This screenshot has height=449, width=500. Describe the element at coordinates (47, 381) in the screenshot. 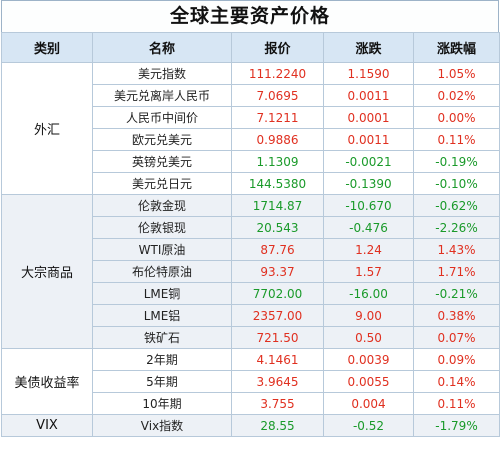

I see `category-cell: 美债收益率` at that location.